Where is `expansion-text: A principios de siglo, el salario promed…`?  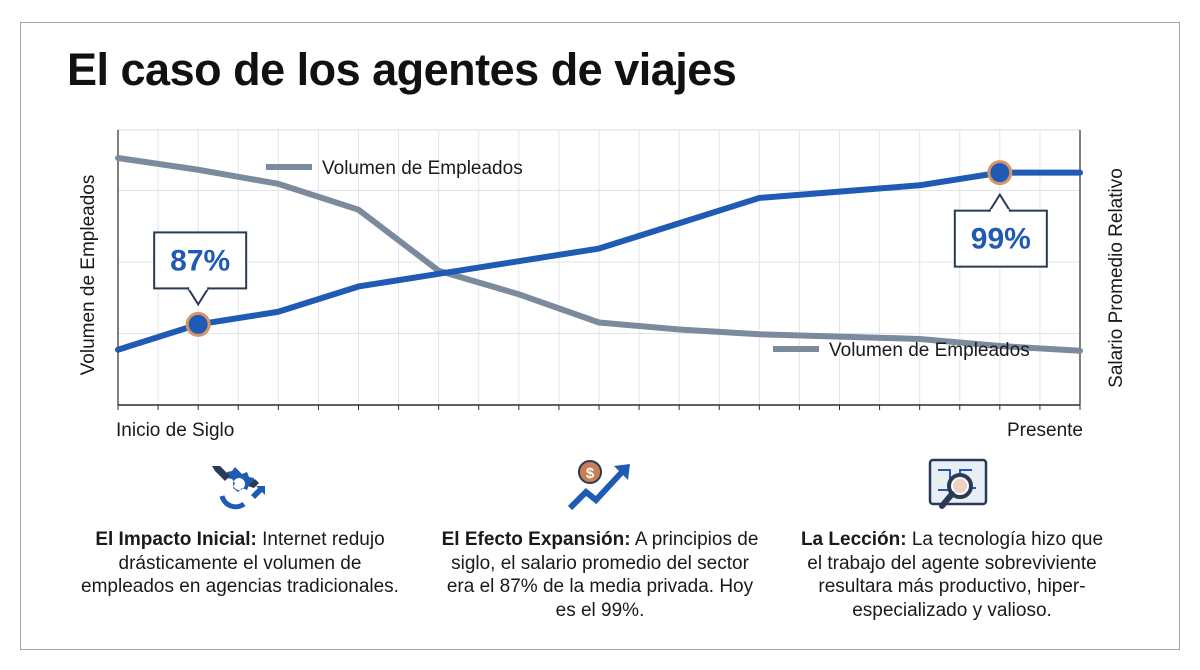
expansion-text: A principios de siglo, el salario promed… is located at coordinates (602, 575).